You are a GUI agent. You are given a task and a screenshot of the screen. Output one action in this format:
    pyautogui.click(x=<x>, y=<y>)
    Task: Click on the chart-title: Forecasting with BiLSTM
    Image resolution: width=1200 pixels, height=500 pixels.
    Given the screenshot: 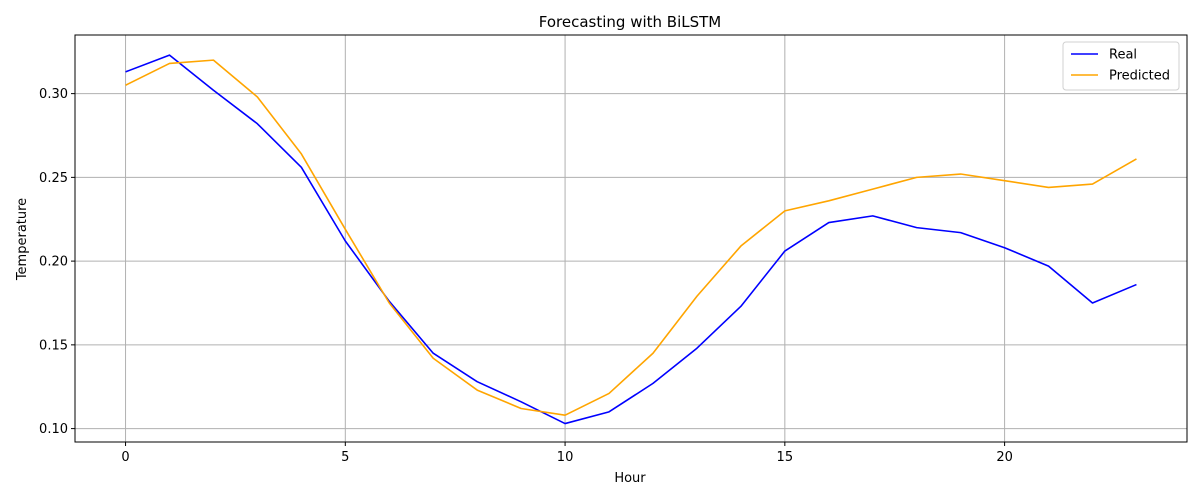 What is the action you would take?
    pyautogui.click(x=630, y=22)
    